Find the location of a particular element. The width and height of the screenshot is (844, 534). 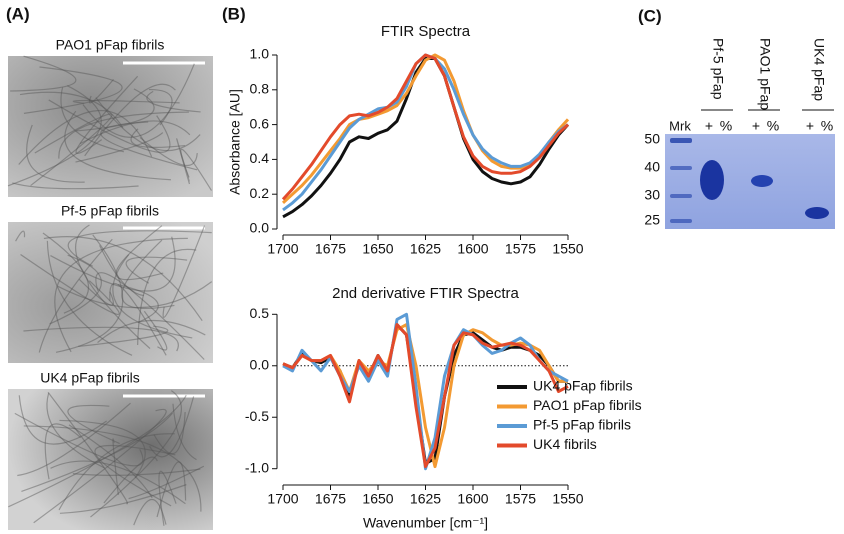

y-tick-label: -1.0 is located at coordinates (257, 467).